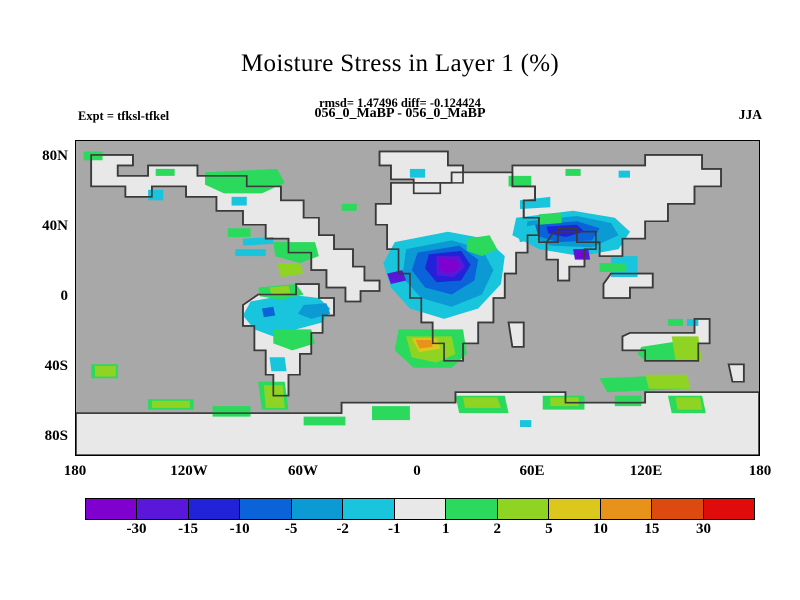 The image size is (800, 600). Describe the element at coordinates (280, 290) in the screenshot. I see `anomaly-samerica-yellowgreen-north` at that location.